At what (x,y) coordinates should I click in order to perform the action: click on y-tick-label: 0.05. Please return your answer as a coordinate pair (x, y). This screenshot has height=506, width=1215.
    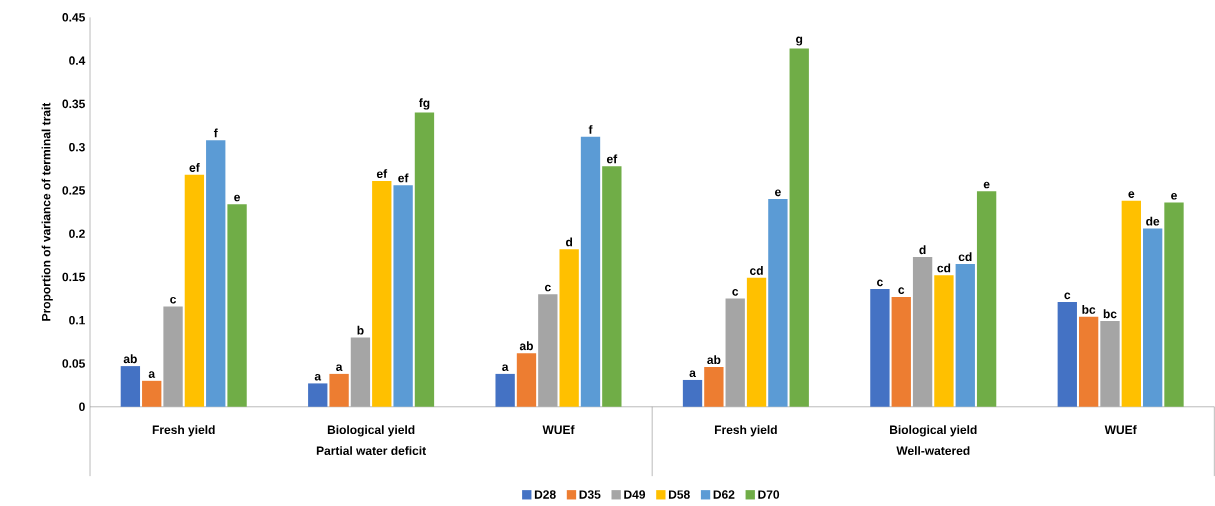
    Looking at the image, I should click on (73, 363).